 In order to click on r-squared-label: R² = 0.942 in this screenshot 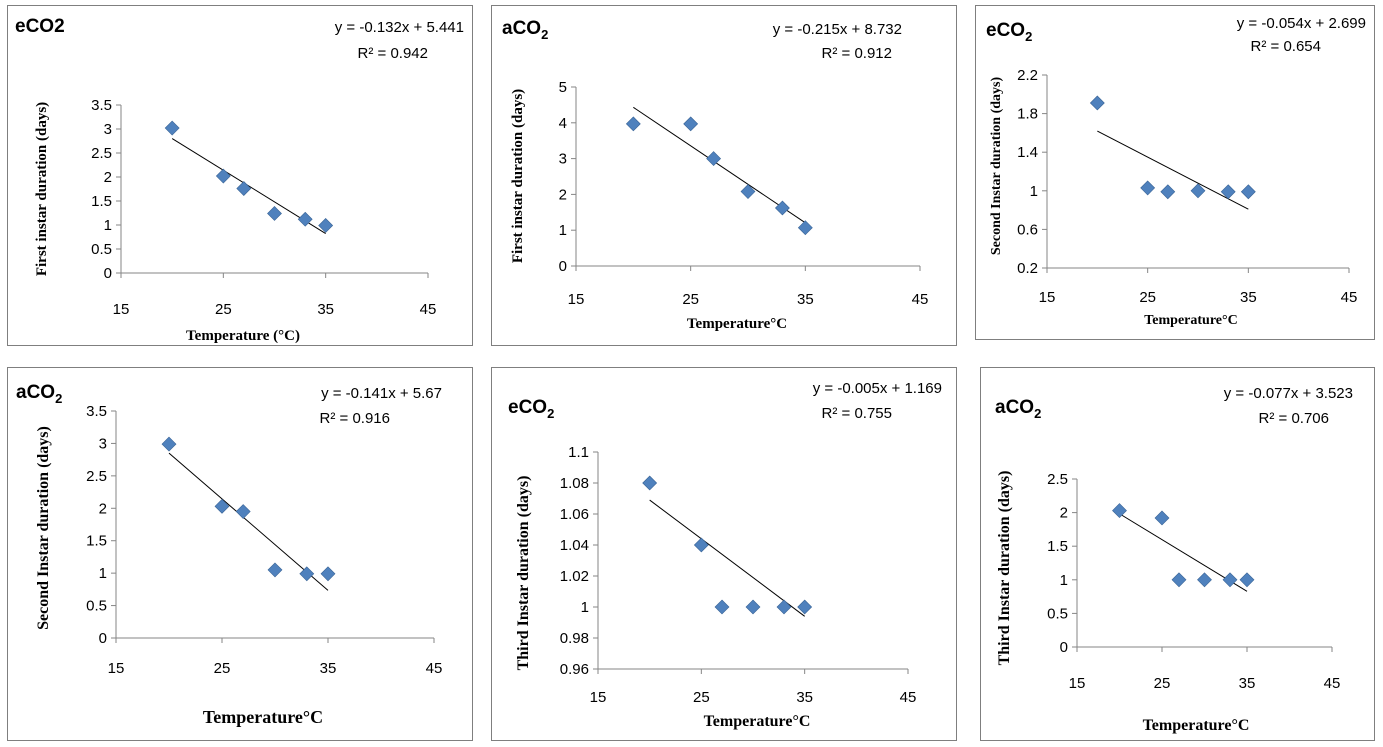, I will do `click(393, 53)`.